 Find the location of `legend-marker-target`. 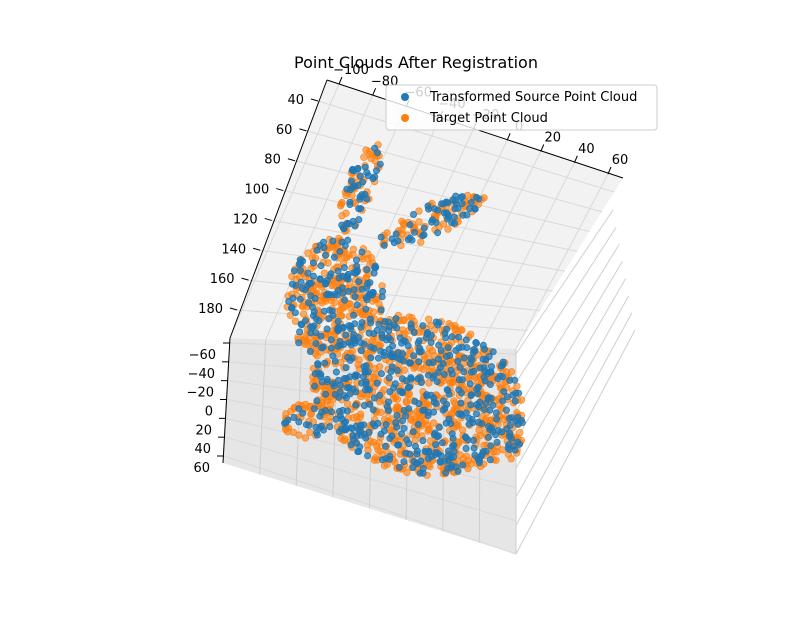

legend-marker-target is located at coordinates (405, 118).